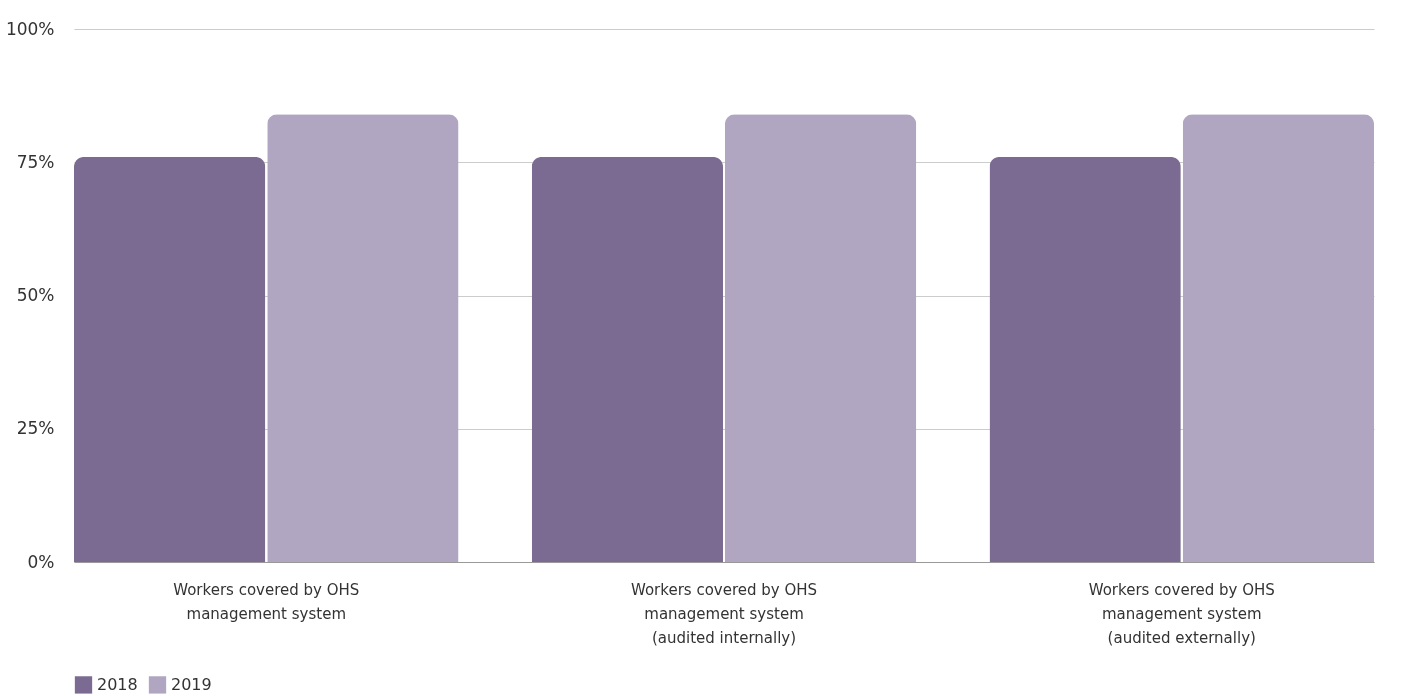  What do you see at coordinates (35, 428) in the screenshot?
I see `y-tick-label: 25%` at bounding box center [35, 428].